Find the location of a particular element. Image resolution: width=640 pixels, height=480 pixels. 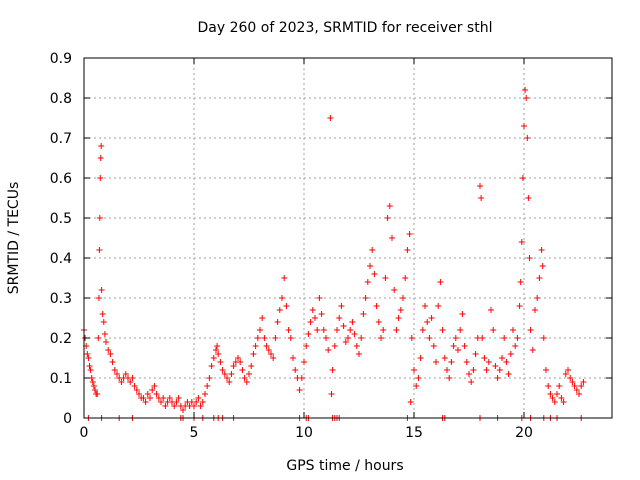

x-tick-label: 10 is located at coordinates (304, 433).